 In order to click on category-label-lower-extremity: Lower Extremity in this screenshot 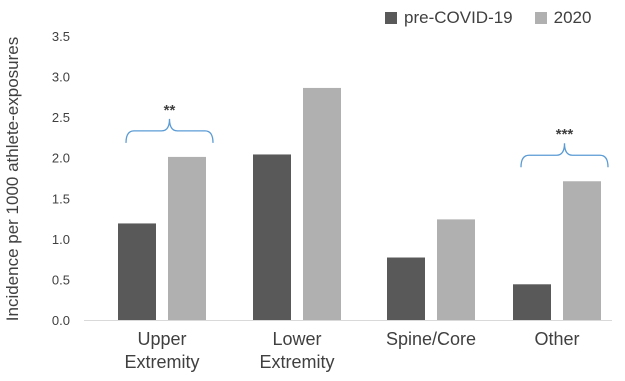, I will do `click(297, 350)`.